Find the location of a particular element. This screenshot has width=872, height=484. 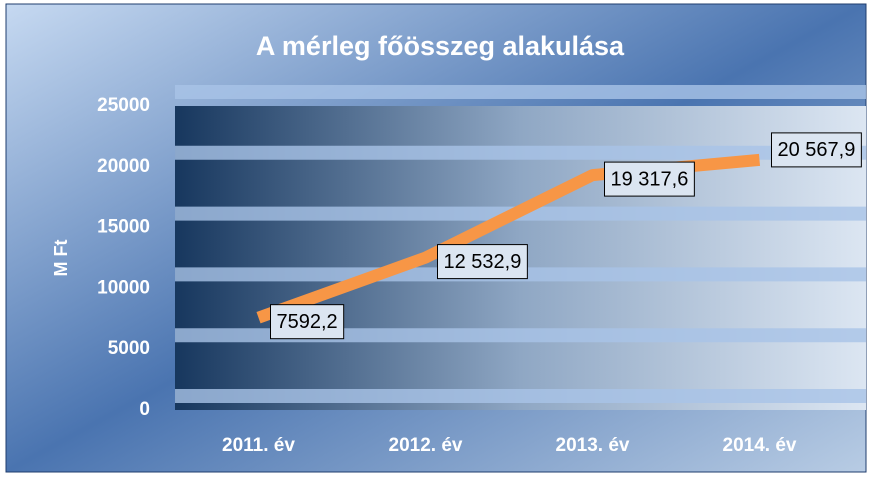

chart-title: A mérleg főösszeg alakulása is located at coordinates (440, 46).